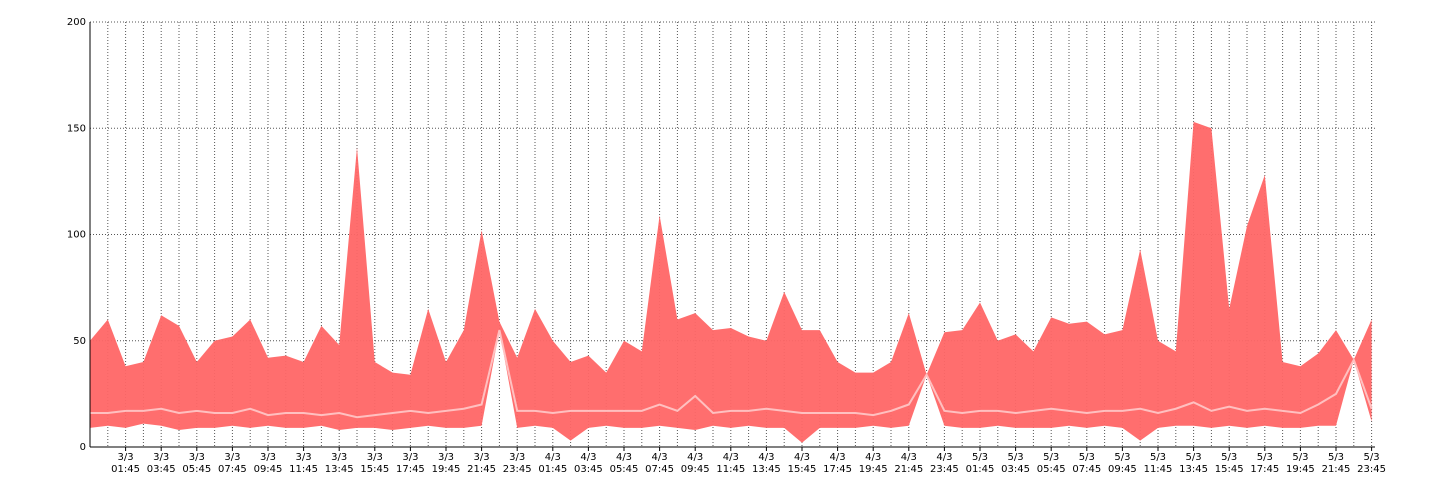  Describe the element at coordinates (1336, 463) in the screenshot. I see `x-tick-label: 5/3 21:45` at that location.